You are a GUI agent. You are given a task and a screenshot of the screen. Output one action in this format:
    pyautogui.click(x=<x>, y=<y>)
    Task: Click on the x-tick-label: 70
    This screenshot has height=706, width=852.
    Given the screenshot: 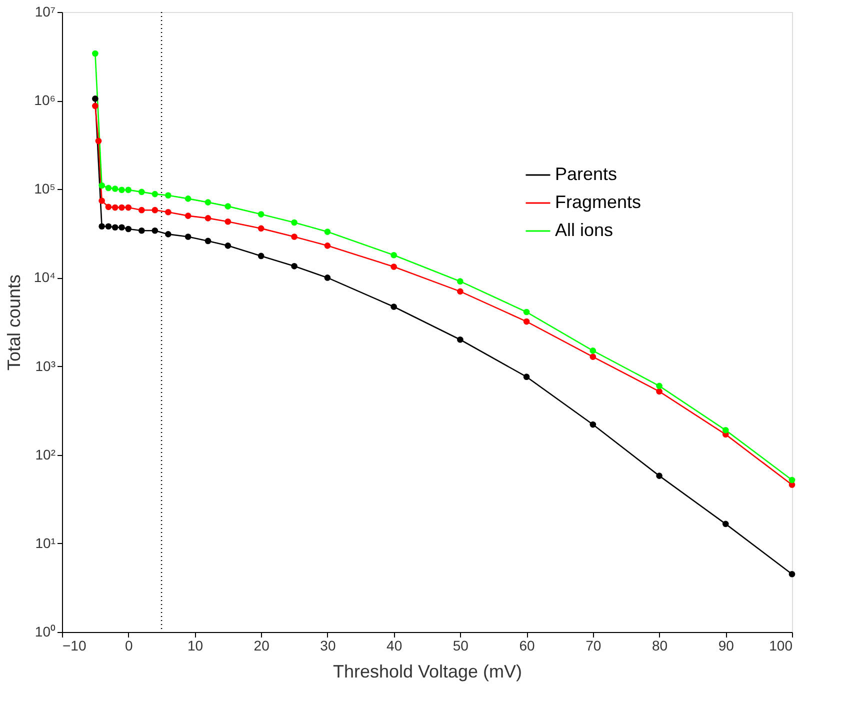 What is the action you would take?
    pyautogui.click(x=594, y=646)
    